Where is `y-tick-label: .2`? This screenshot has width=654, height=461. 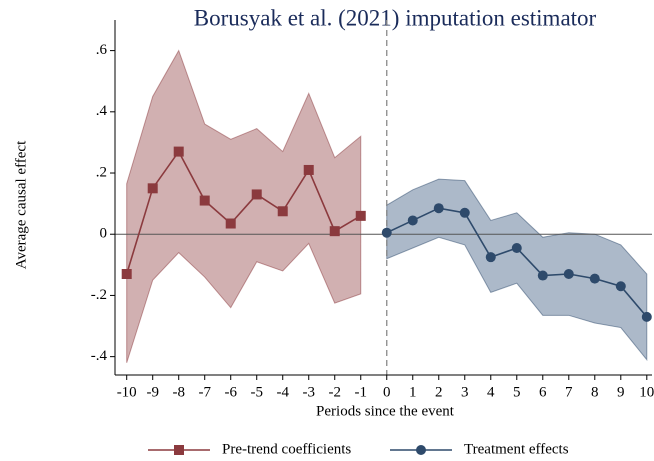
y-tick-label: .2 is located at coordinates (101, 172).